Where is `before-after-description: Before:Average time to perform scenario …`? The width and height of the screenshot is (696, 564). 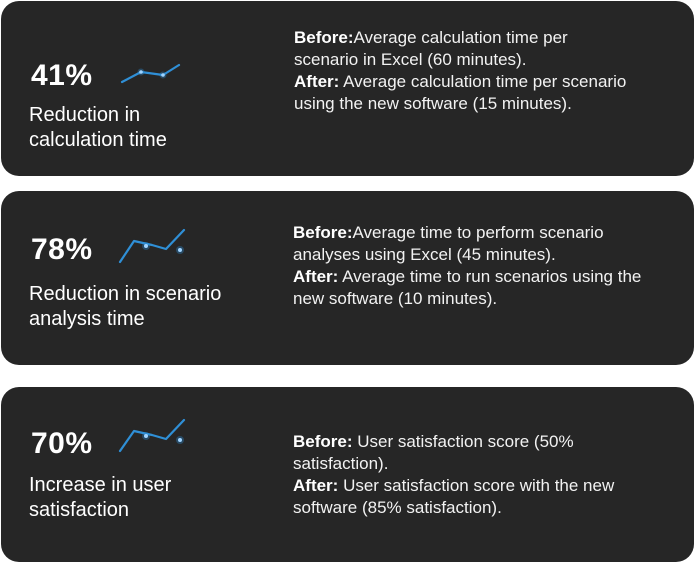 before-after-description: Before:Average time to perform scenario … is located at coordinates (483, 266).